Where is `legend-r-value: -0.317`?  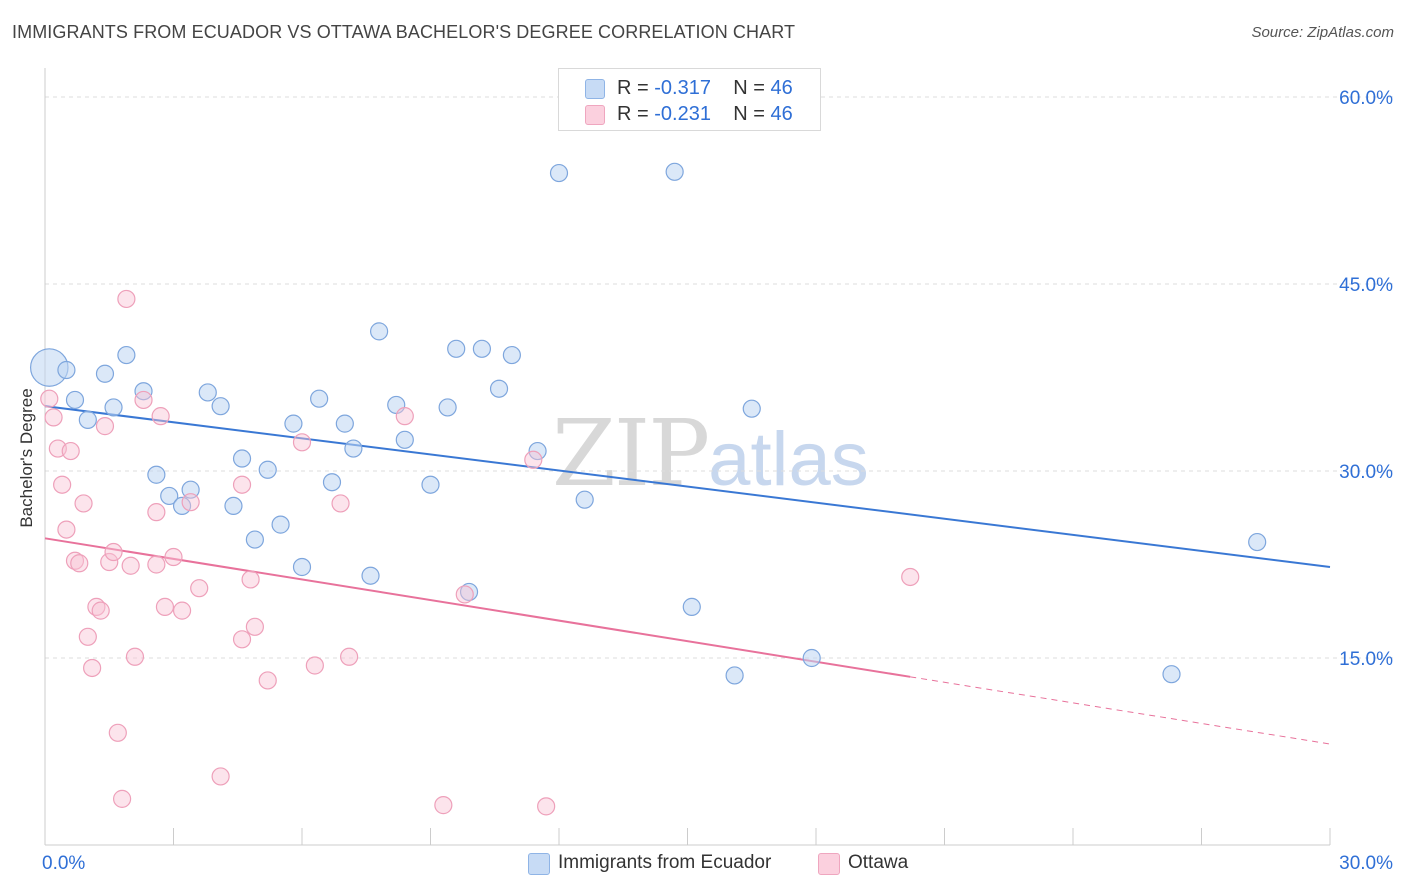
legend-r-value: -0.317 is located at coordinates (682, 88).